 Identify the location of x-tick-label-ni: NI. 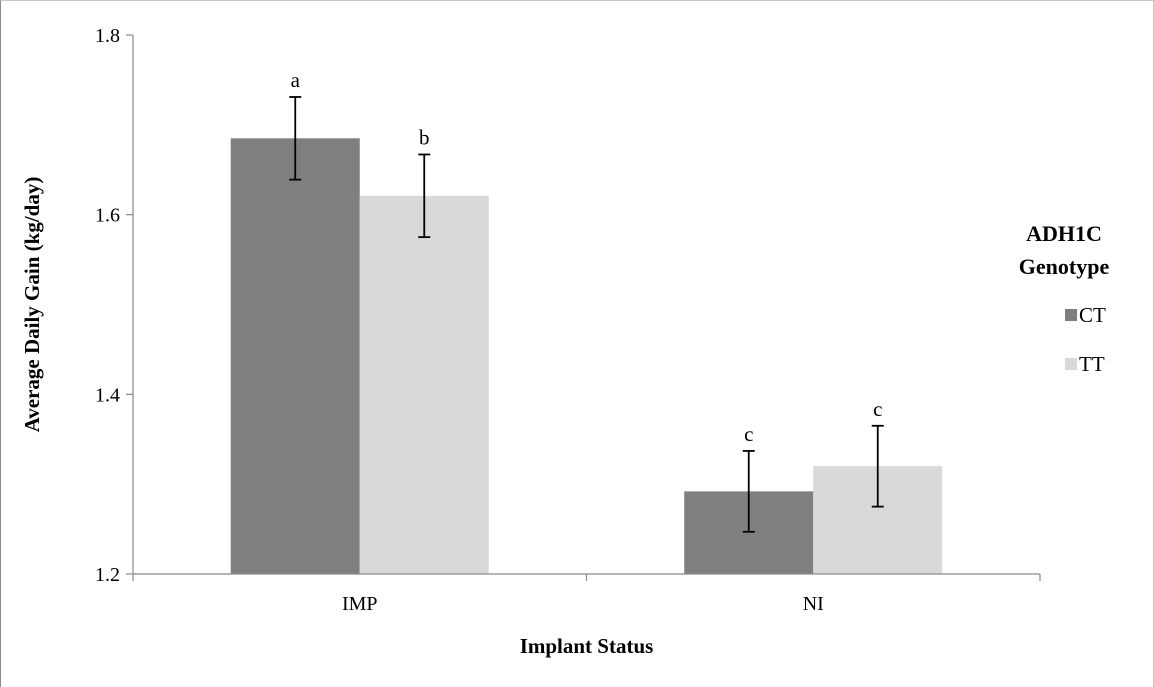
(813, 604).